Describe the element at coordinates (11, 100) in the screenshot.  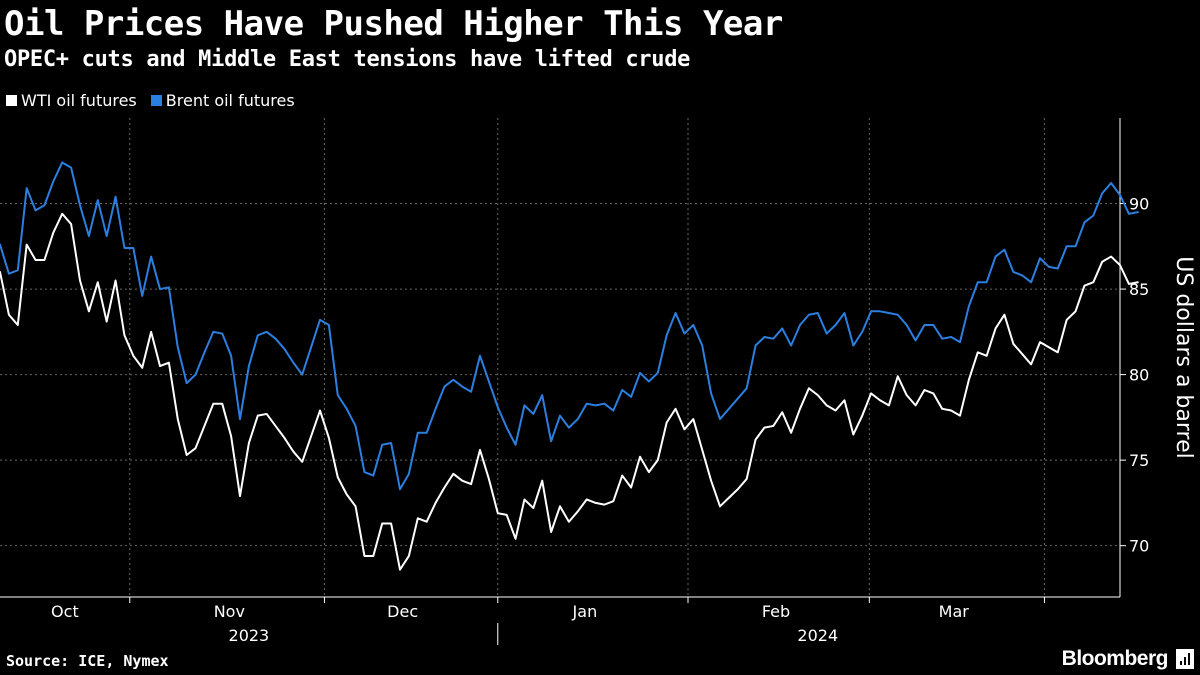
I see `legend-swatch-wti` at that location.